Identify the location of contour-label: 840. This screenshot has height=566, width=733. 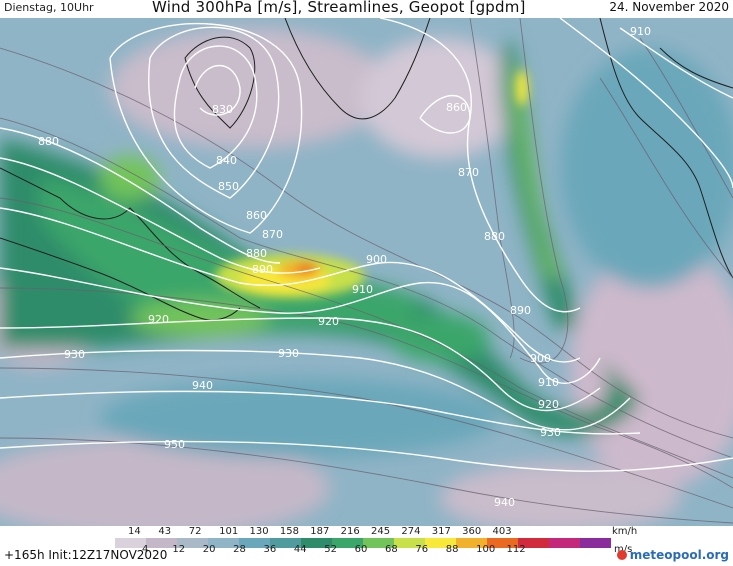
(226, 160).